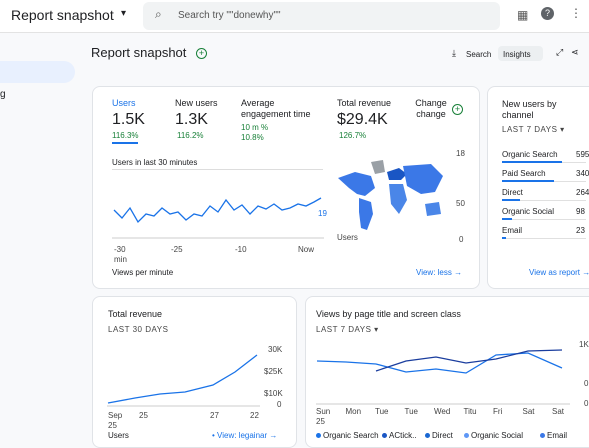  I want to click on search-icon: ⌕, so click(158, 14).